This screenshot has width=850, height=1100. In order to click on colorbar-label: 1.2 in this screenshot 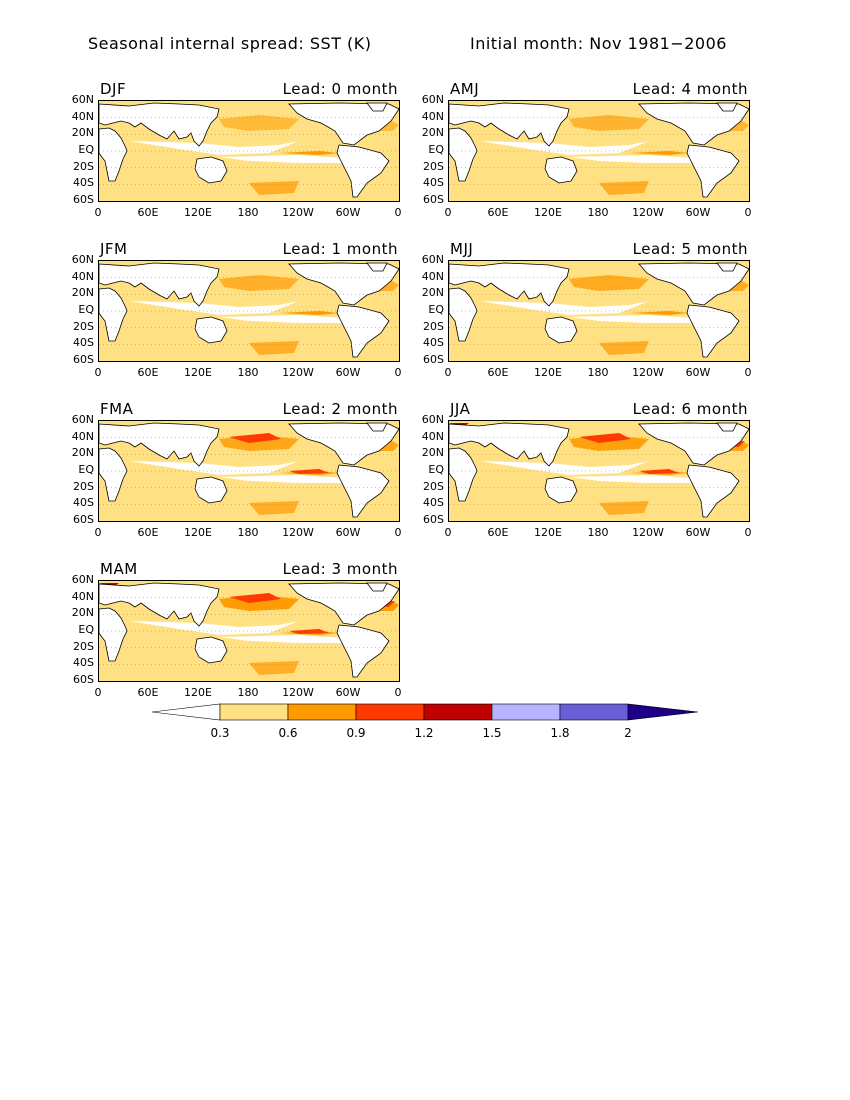, I will do `click(424, 733)`.